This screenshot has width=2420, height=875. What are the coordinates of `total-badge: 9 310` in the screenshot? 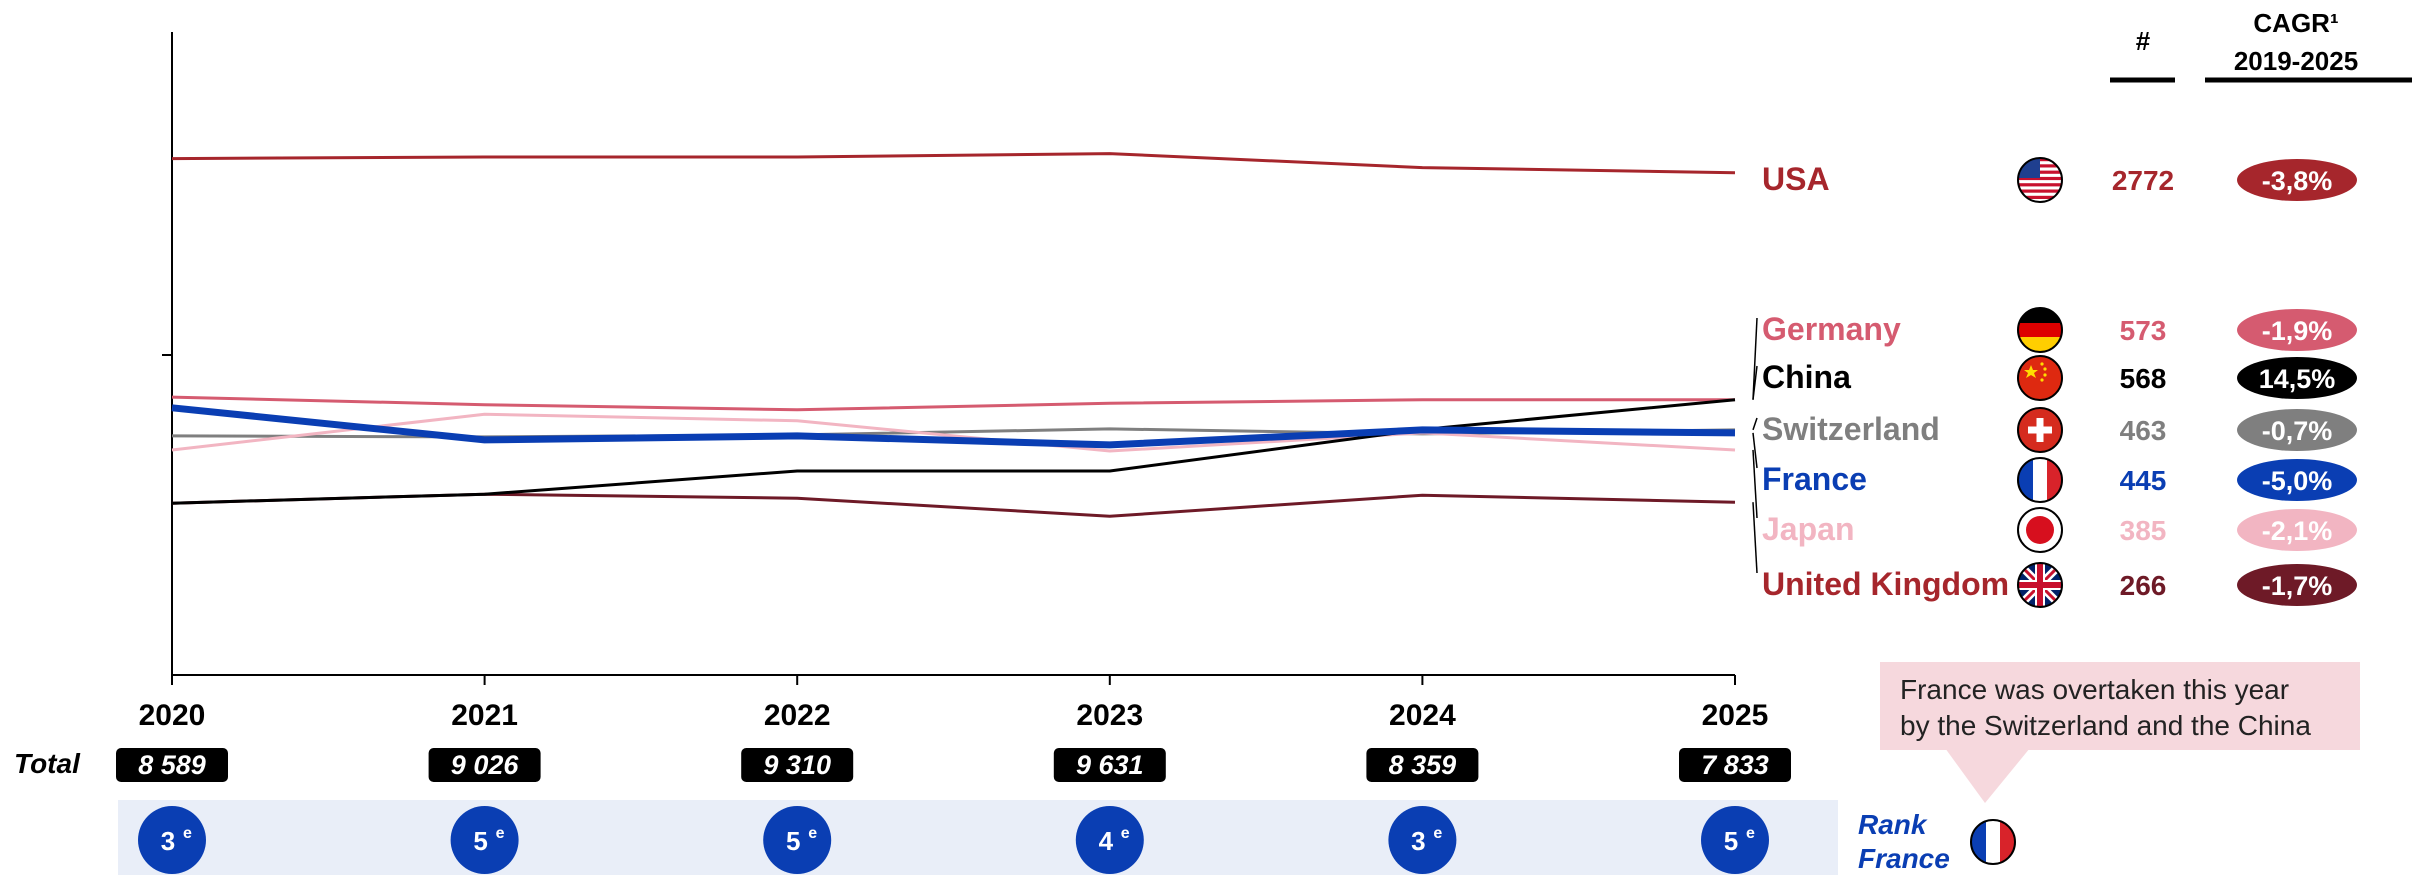 It's located at (797, 765).